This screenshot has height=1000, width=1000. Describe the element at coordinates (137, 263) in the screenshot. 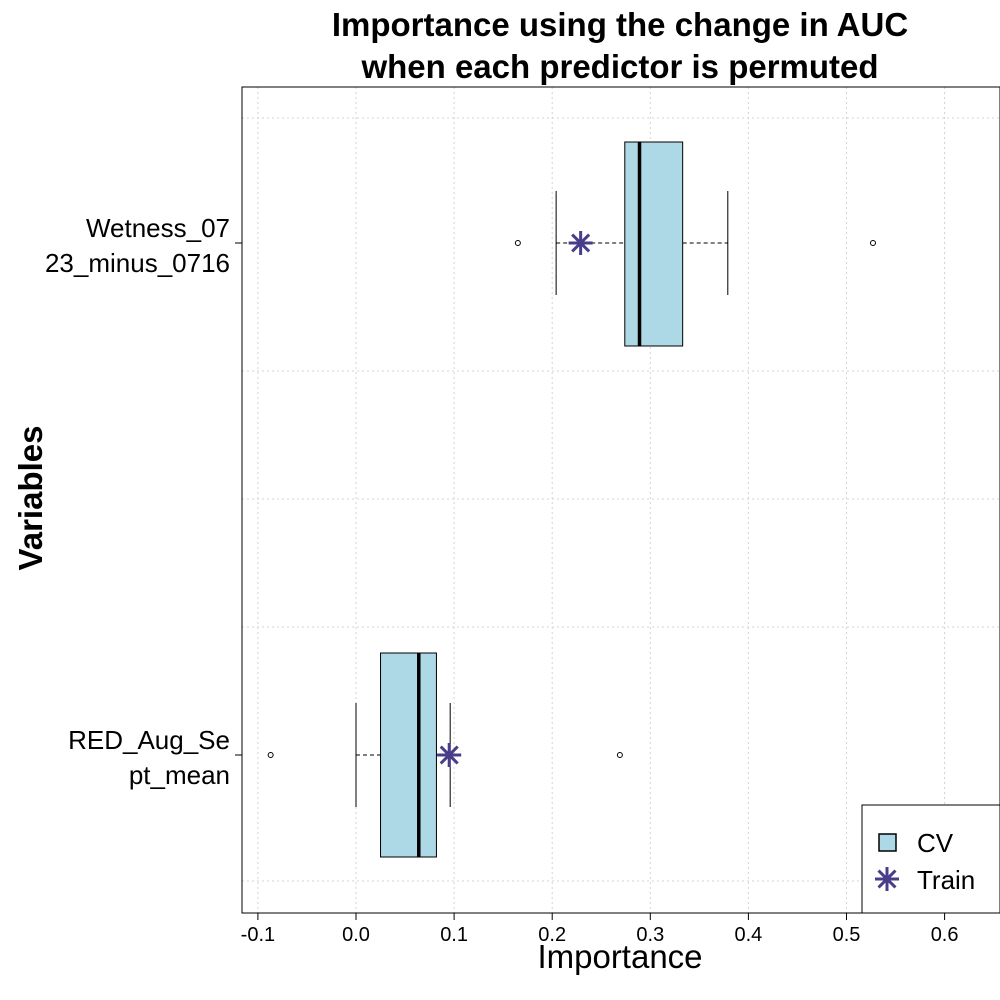

I see `category-label-0-line2: 23_minus_0716` at that location.